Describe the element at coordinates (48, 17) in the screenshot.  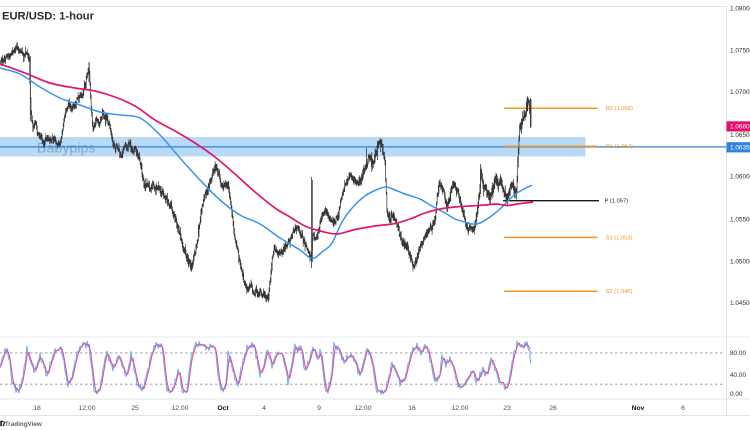
I see `svg-text: EUR/USD: 1-hour` at that location.